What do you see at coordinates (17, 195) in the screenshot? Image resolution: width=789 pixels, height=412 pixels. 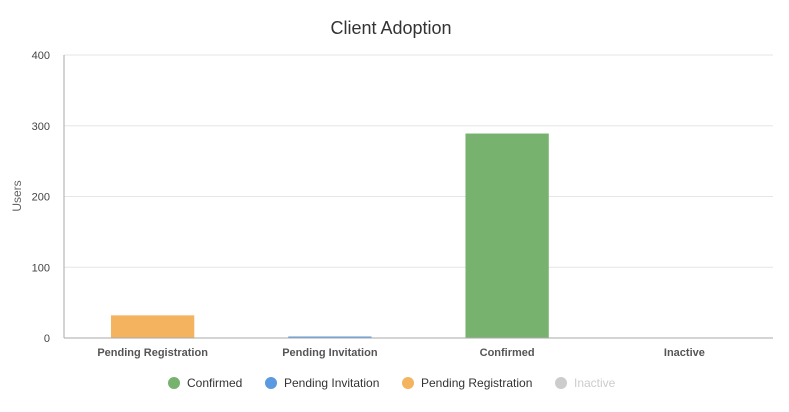 I see `y-axis-title: Users` at bounding box center [17, 195].